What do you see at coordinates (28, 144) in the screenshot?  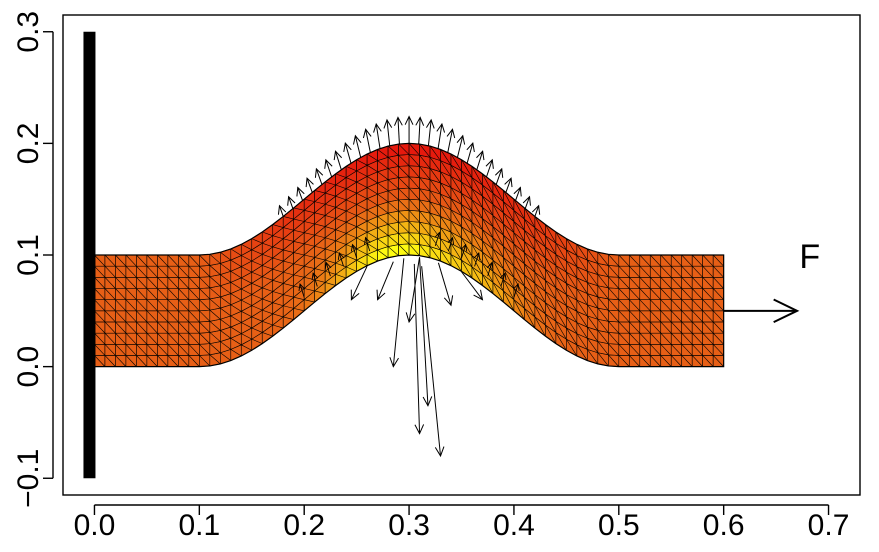 I see `y-tick-label: 0.2` at bounding box center [28, 144].